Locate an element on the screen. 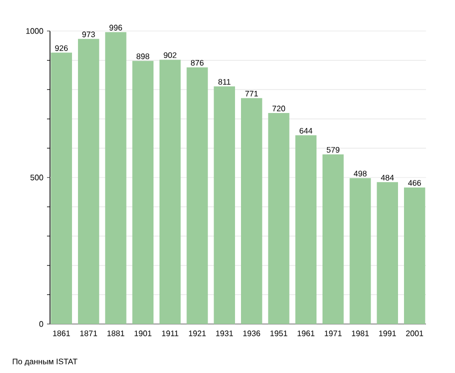 The image size is (455, 373). x-tick-label: 1861 is located at coordinates (61, 333).